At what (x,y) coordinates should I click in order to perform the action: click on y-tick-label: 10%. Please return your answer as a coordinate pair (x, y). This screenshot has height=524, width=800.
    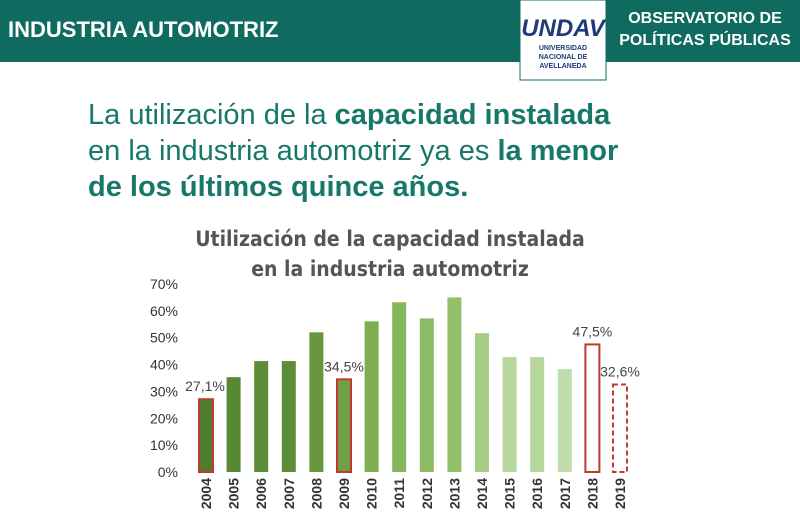
    Looking at the image, I should click on (164, 445).